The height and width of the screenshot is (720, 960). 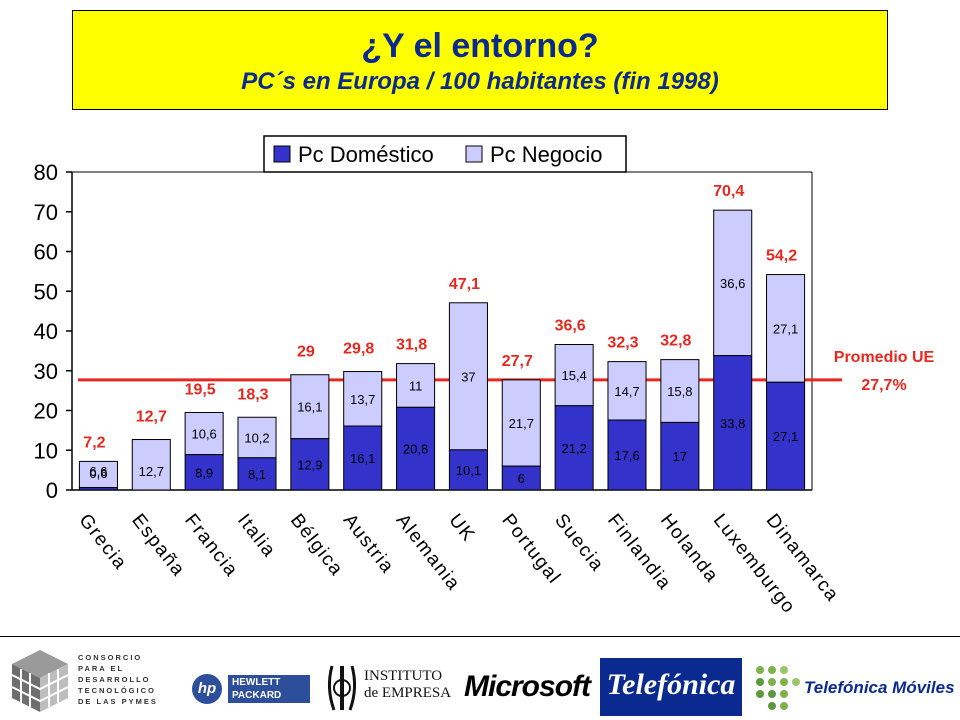 What do you see at coordinates (46, 450) in the screenshot?
I see `y-tick-label: 10` at bounding box center [46, 450].